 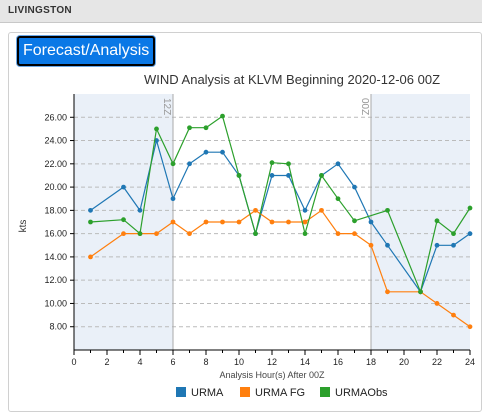 I want to click on x-tick-label-22: 22, so click(x=437, y=362).